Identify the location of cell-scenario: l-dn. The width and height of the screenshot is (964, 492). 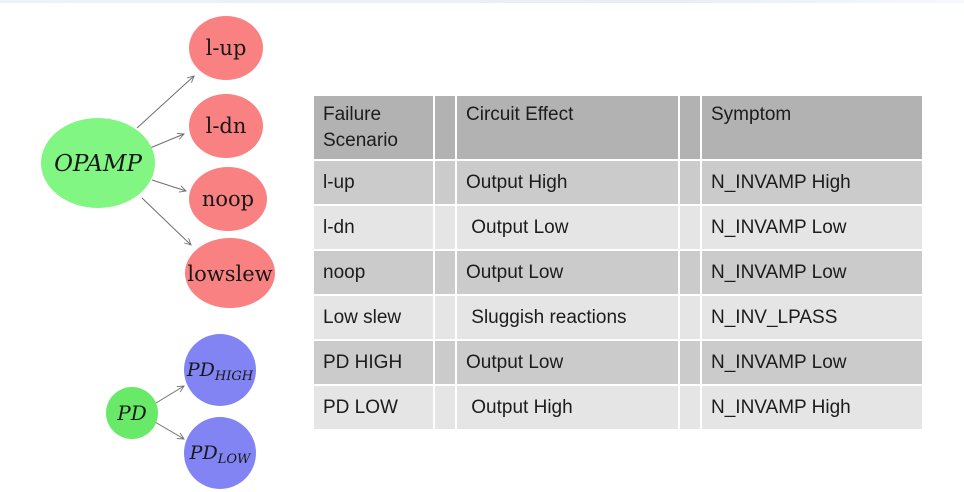
(373, 227).